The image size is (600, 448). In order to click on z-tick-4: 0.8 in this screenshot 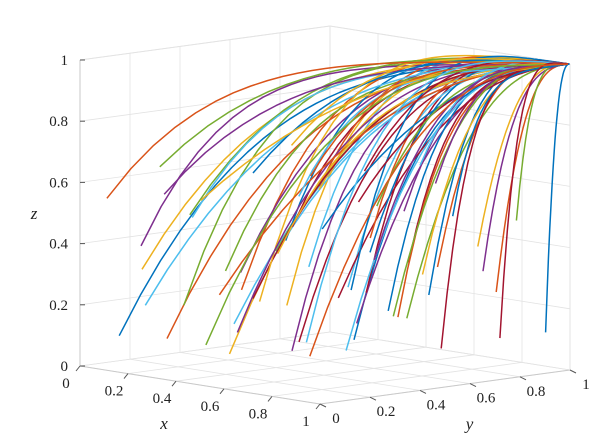, I will do `click(58, 122)`.